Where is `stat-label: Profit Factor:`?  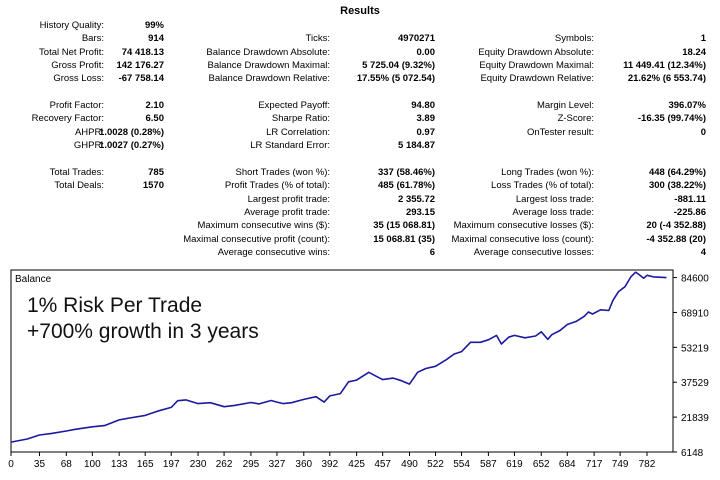 stat-label: Profit Factor: is located at coordinates (76, 106).